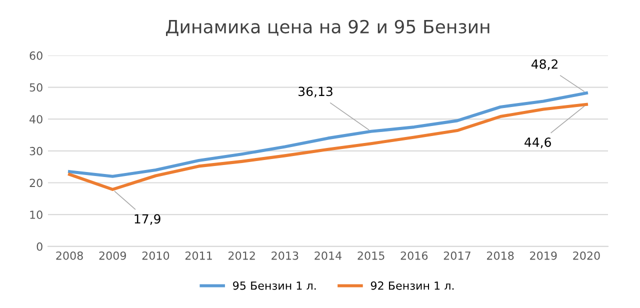 Image resolution: width=640 pixels, height=308 pixels. What do you see at coordinates (457, 255) in the screenshot?
I see `x-tick-label: 2017` at bounding box center [457, 255].